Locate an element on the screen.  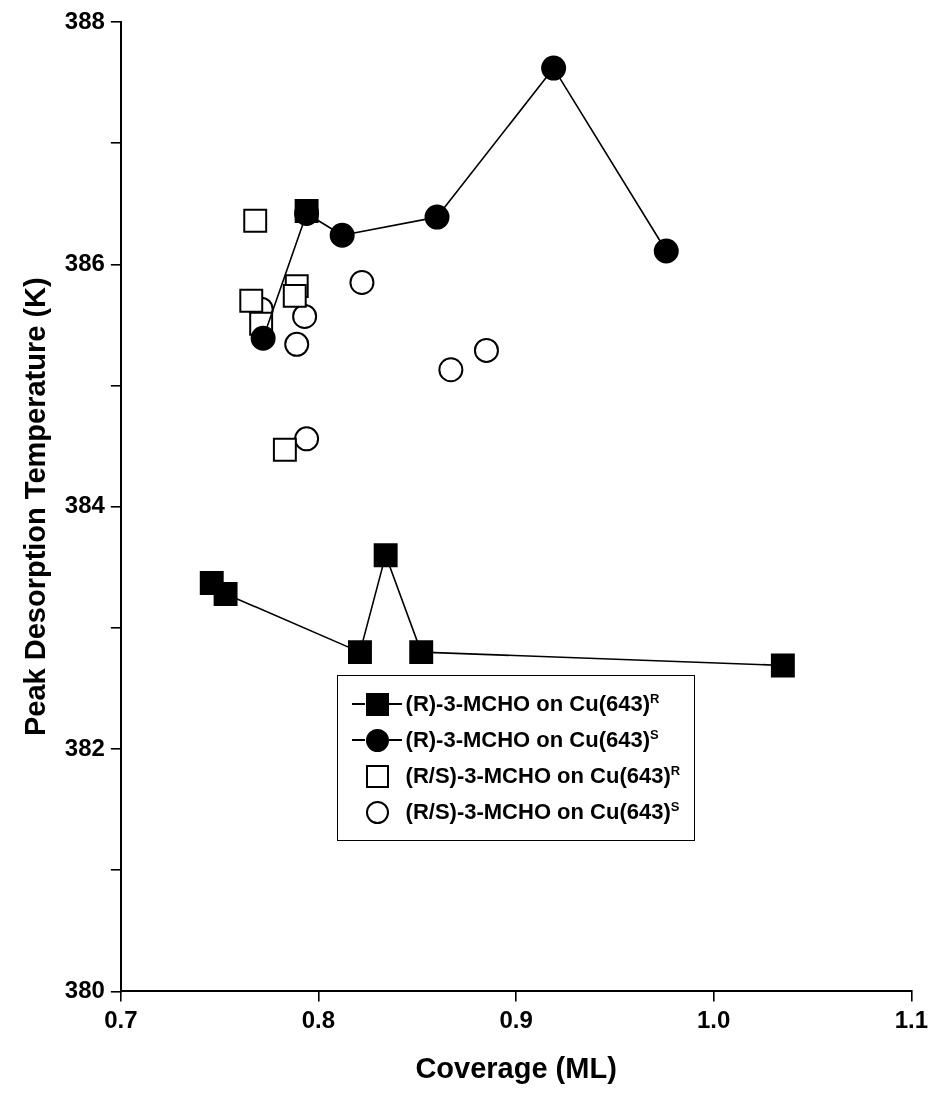
y-axis-title: Peak Desorption Temperature (K) is located at coordinates (35, 507).